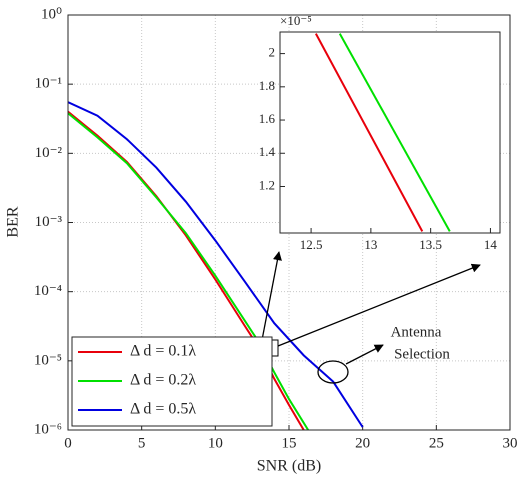 This screenshot has height=484, width=523. I want to click on y-tick-label: 10⁻¹, so click(48, 84).